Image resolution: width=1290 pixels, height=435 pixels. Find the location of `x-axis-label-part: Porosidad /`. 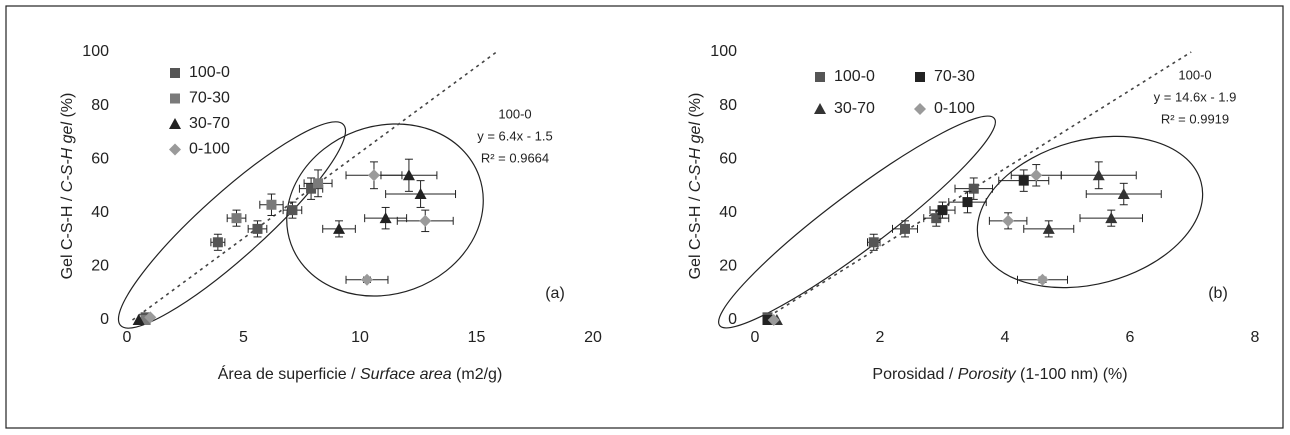

x-axis-label-part: Porosidad / is located at coordinates (914, 374).